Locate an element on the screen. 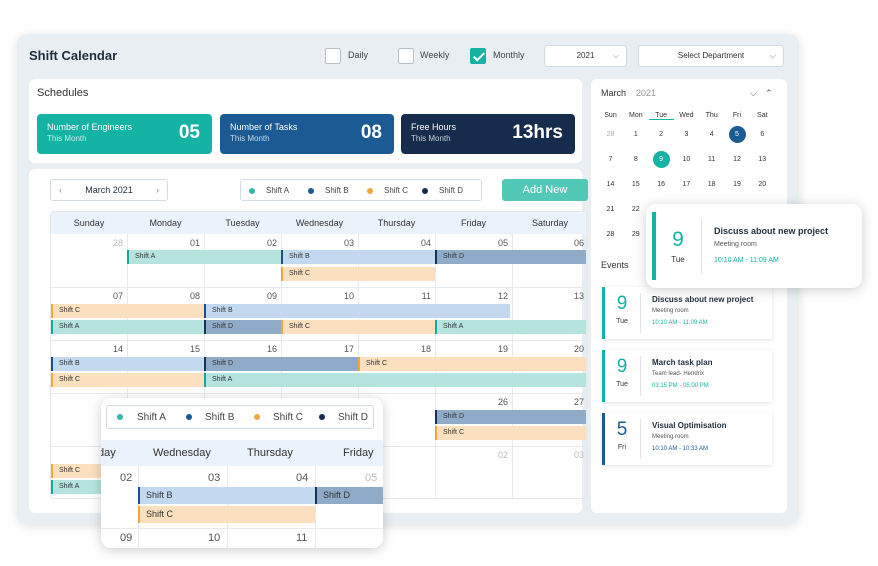  mini-day: 29 is located at coordinates (635, 235).